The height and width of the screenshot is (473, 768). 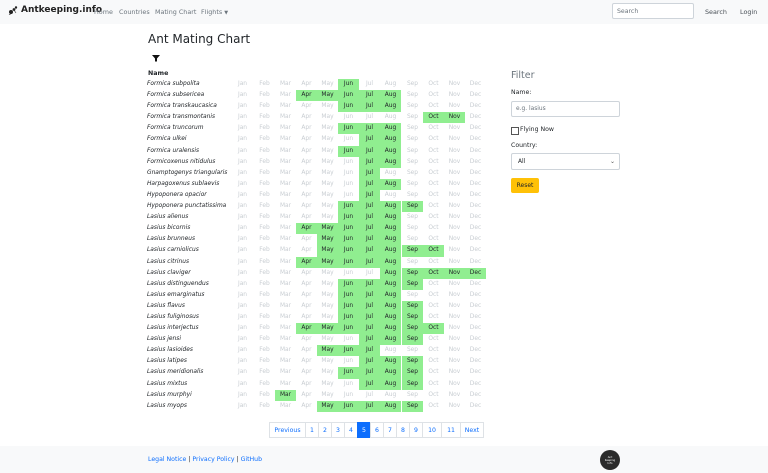 I want to click on reset-button: Reset, so click(x=525, y=185).